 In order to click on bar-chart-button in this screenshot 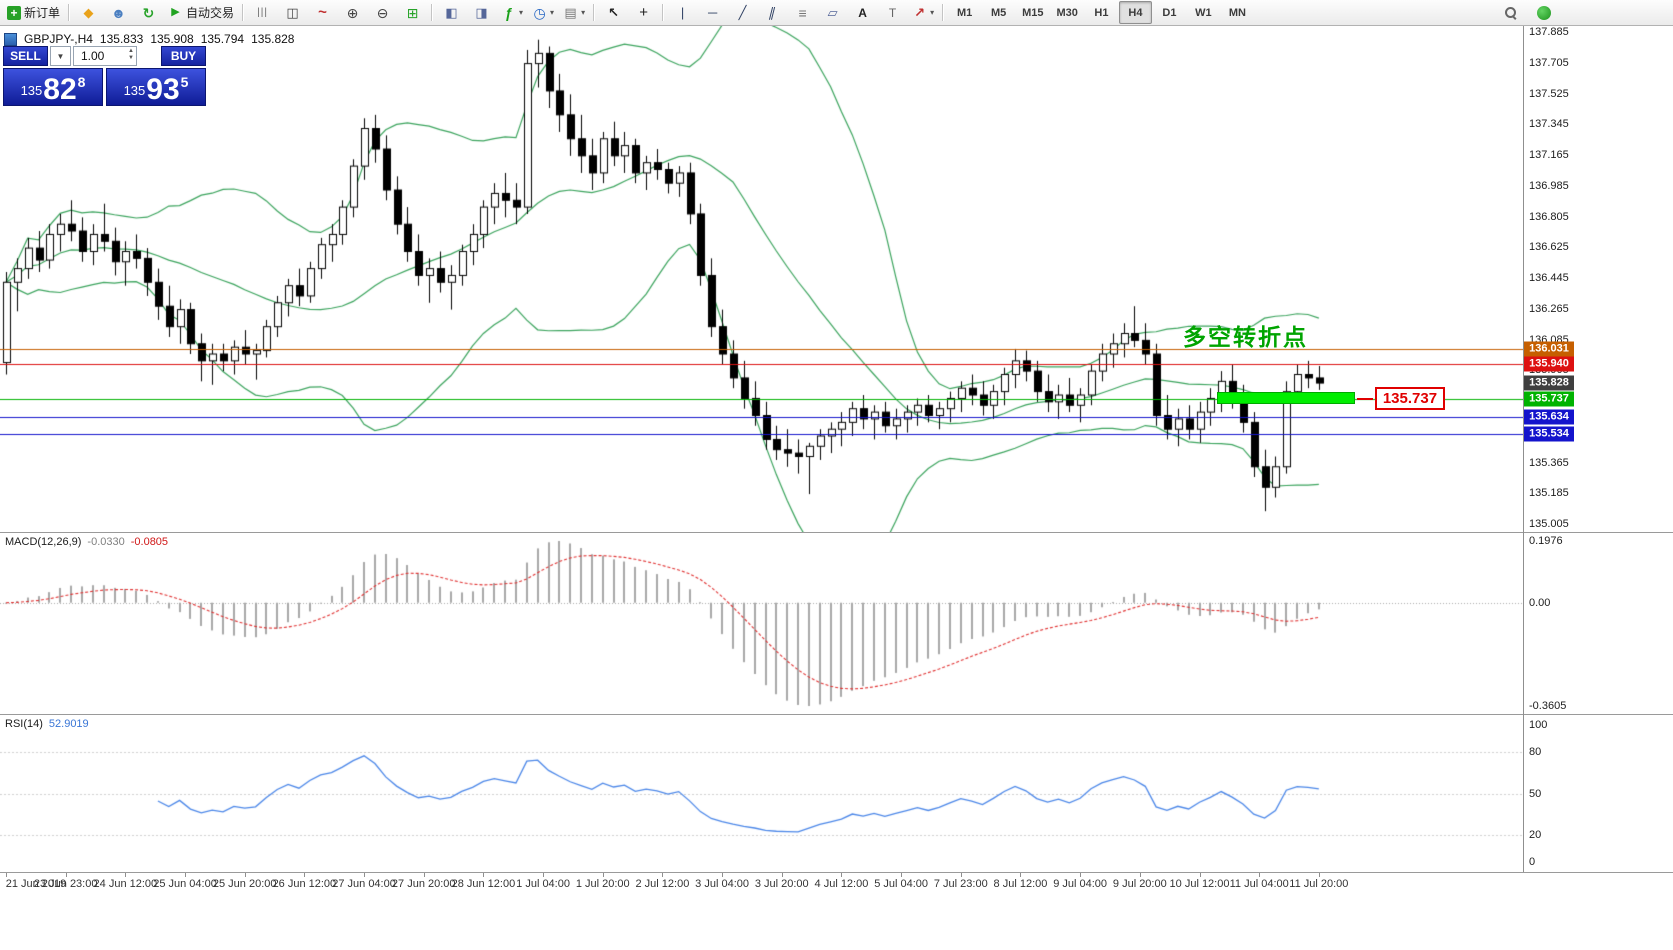, I will do `click(262, 12)`.